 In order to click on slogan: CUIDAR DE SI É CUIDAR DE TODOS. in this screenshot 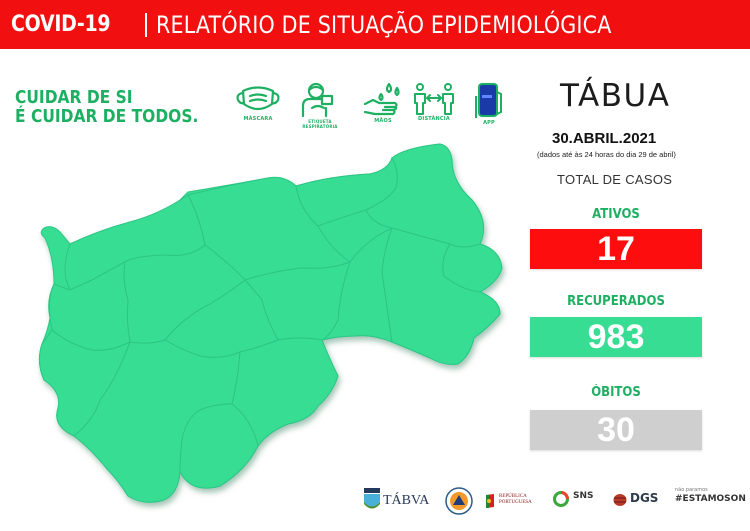, I will do `click(106, 107)`.